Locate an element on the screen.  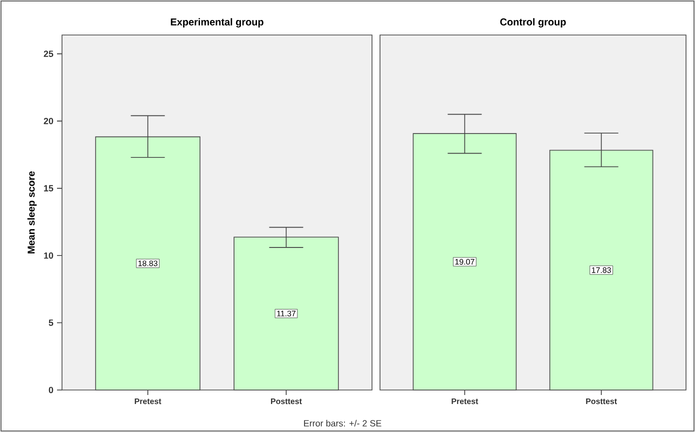
text: Error bars: +/- 2 SE is located at coordinates (343, 423).